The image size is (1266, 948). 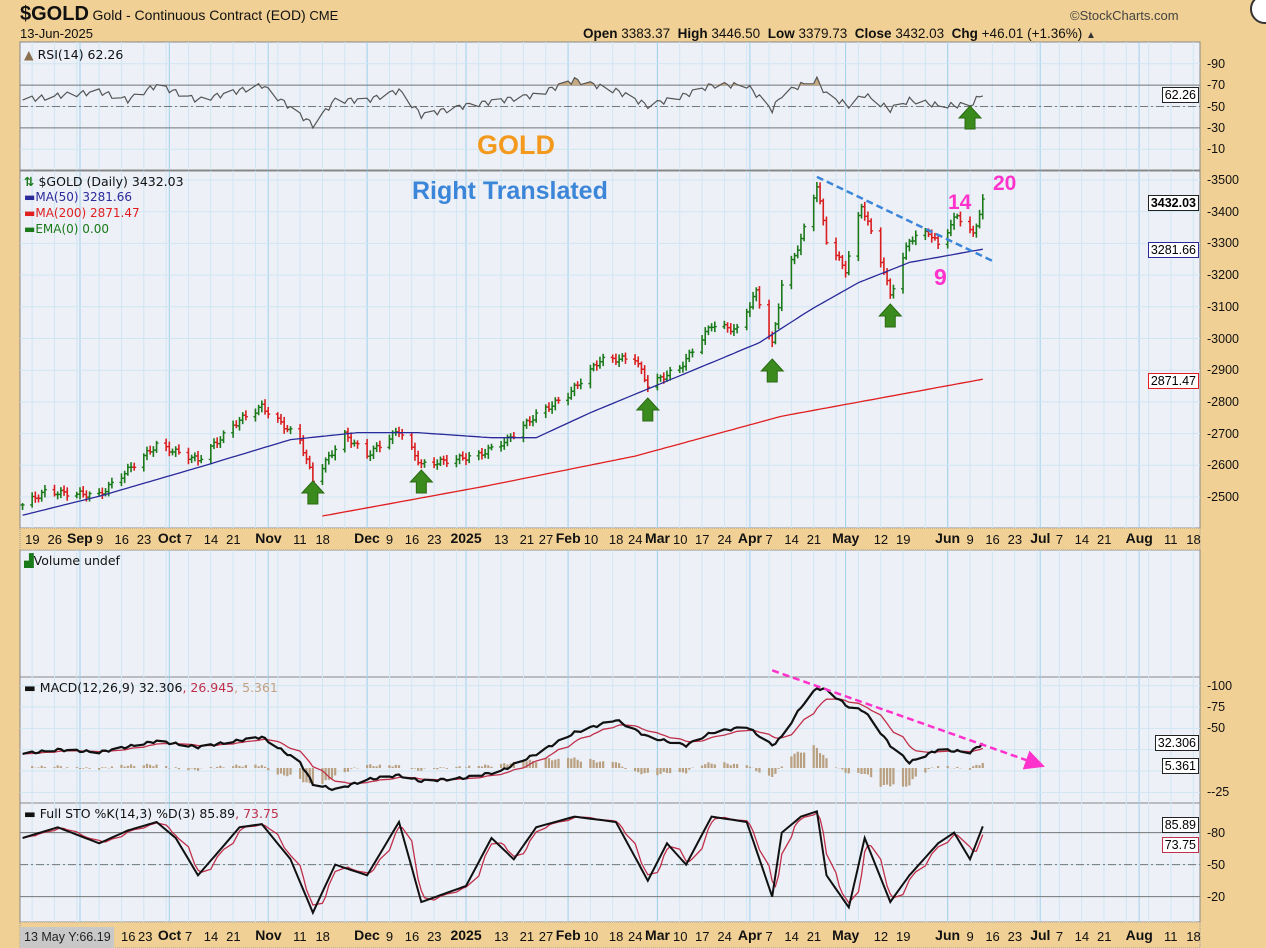 What do you see at coordinates (169, 538) in the screenshot?
I see `x-tick-label: Oct` at bounding box center [169, 538].